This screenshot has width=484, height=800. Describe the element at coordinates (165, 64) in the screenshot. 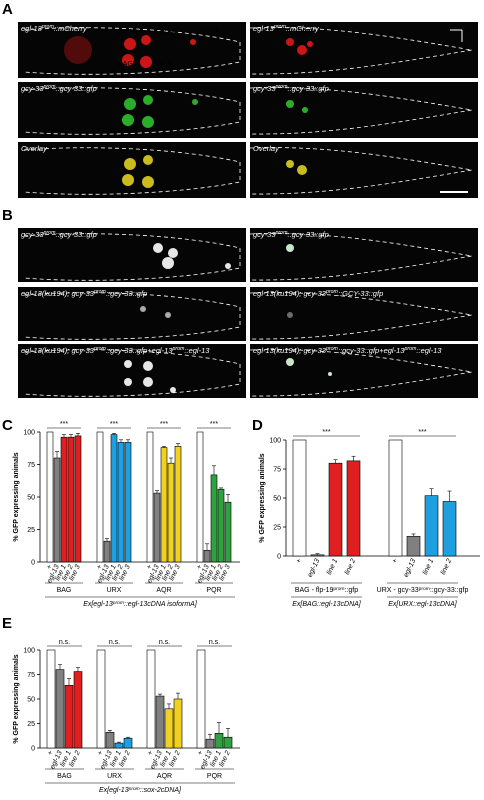

I see `cell-label: URXL` at that location.